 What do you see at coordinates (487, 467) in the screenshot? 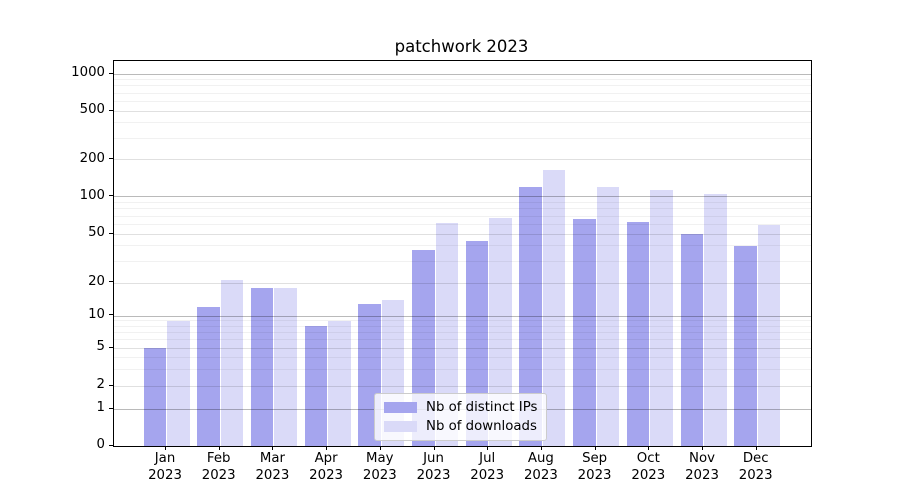
I see `x-tick-label: Jul 2023` at bounding box center [487, 467].